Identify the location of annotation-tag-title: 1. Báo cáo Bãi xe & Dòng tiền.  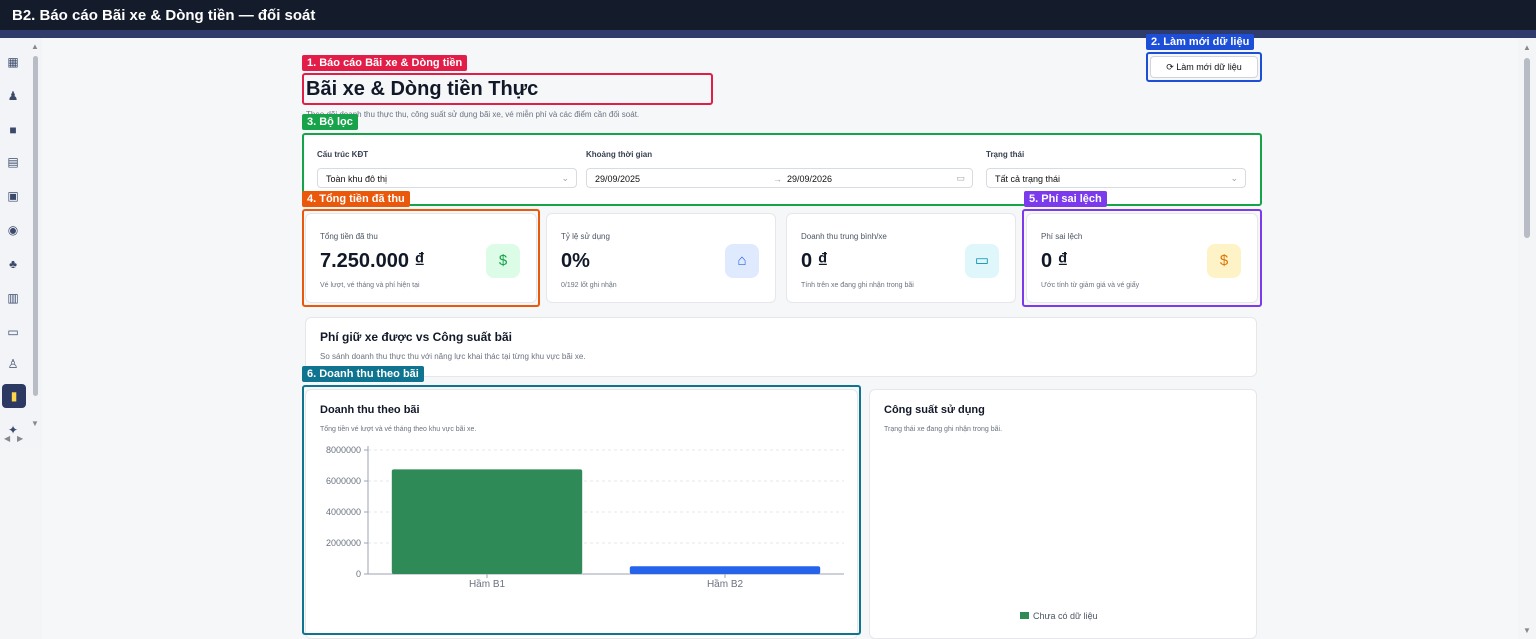
(385, 63).